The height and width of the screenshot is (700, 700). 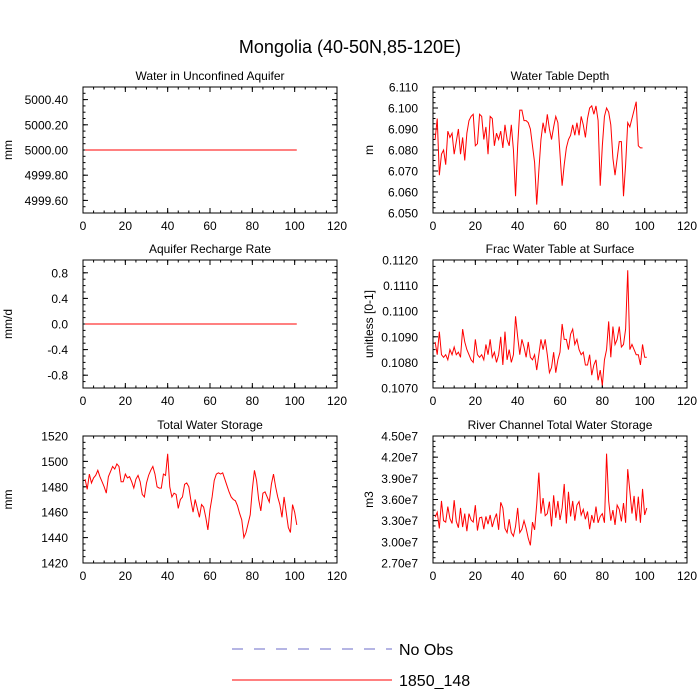 I want to click on water-table-depth-ylabel: m, so click(x=369, y=150).